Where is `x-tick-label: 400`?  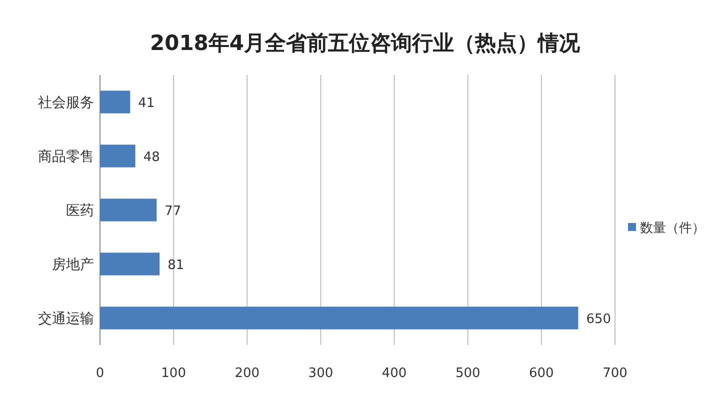
x-tick-label: 400 is located at coordinates (394, 373).